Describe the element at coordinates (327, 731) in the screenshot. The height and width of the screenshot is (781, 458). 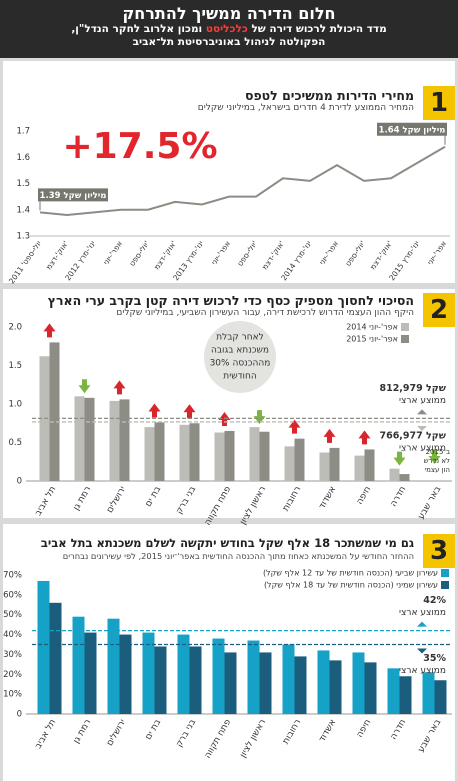
I see `x-tick-label: אשדוד` at that location.